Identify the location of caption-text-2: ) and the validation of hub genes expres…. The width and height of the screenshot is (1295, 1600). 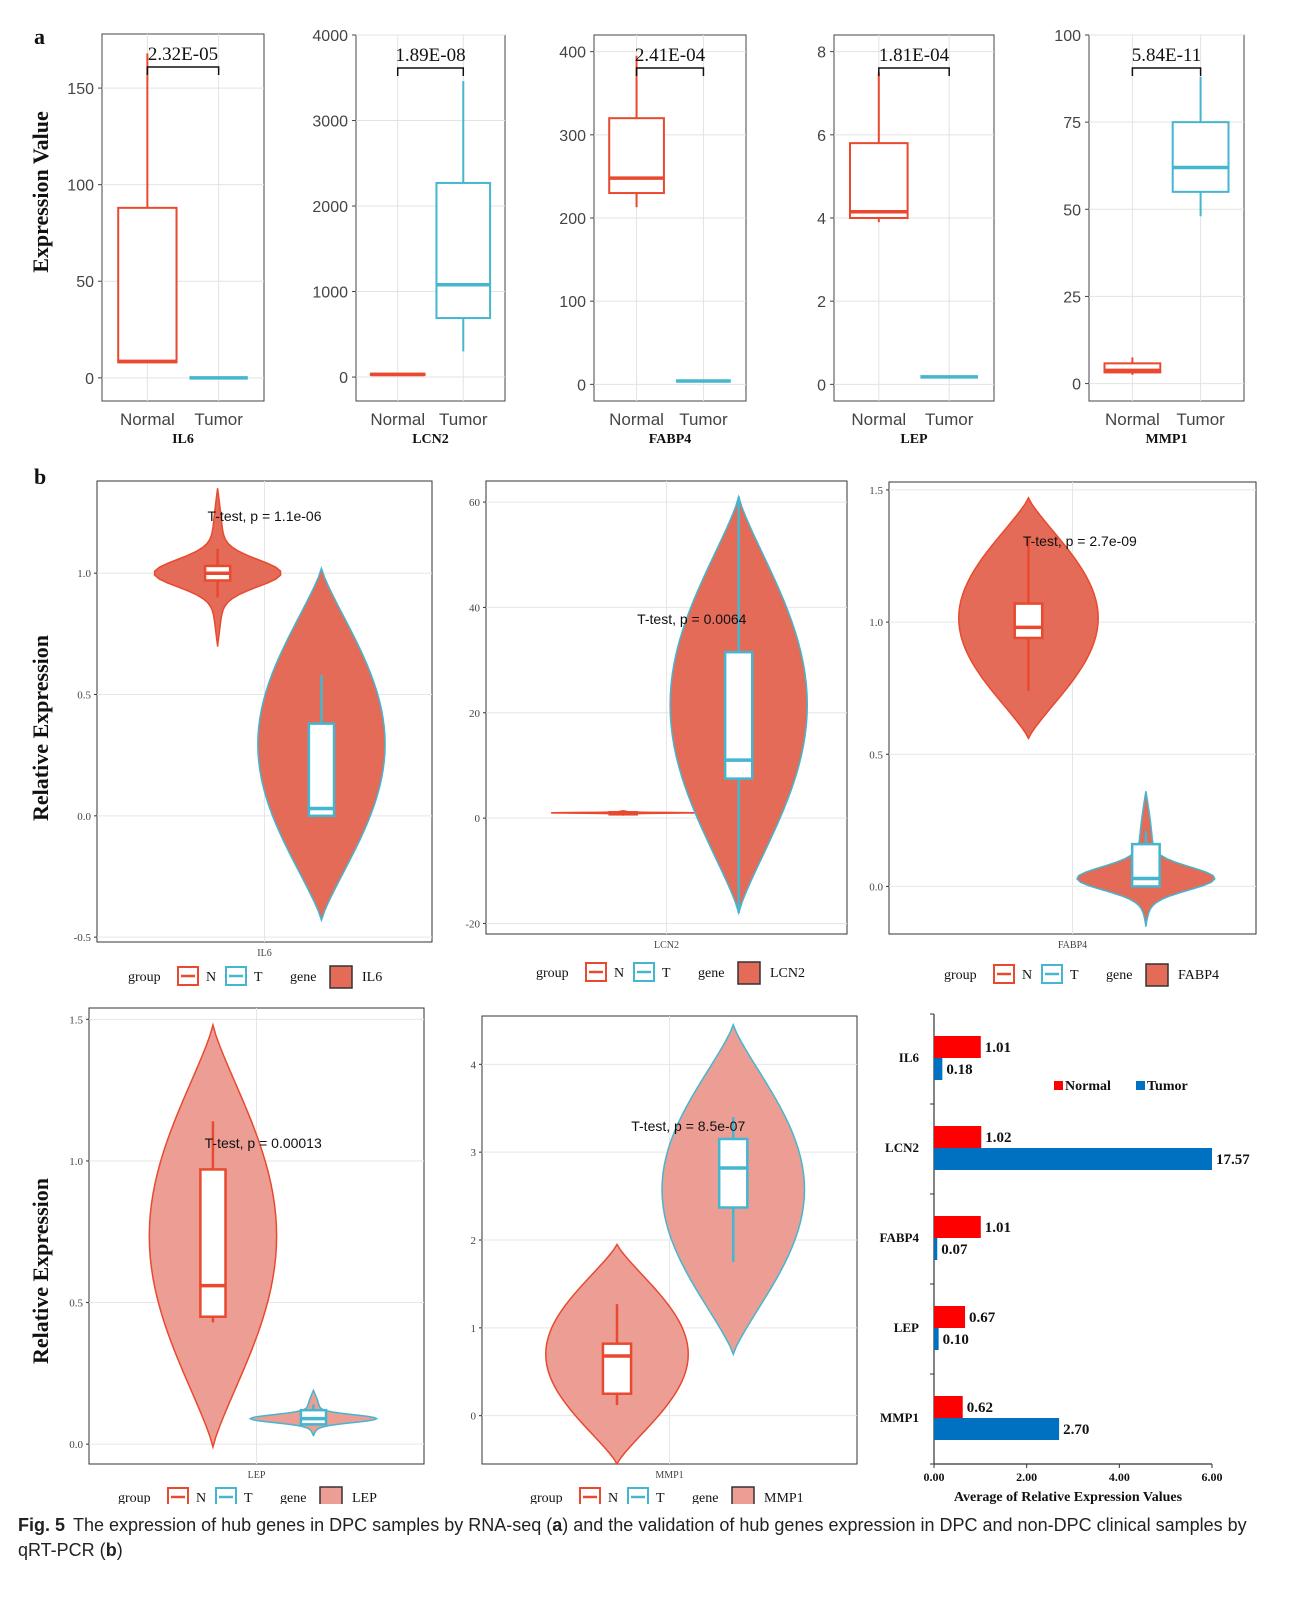
(632, 1537).